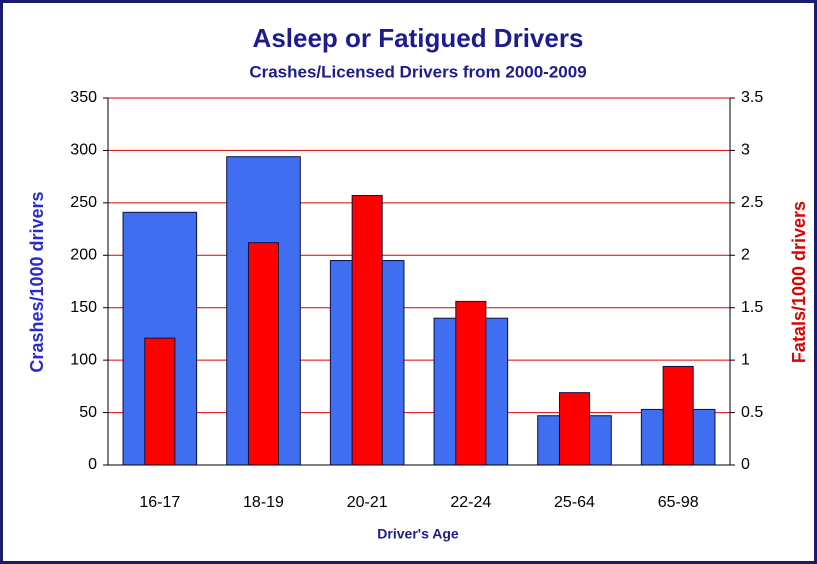 The width and height of the screenshot is (817, 564). I want to click on y2-tick-label: 1.5, so click(752, 307).